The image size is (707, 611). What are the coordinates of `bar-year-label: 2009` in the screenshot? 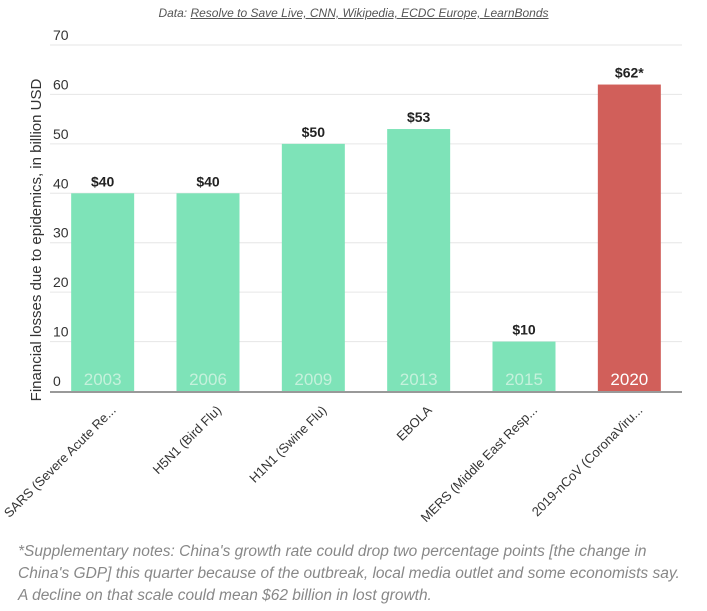 It's located at (313, 379).